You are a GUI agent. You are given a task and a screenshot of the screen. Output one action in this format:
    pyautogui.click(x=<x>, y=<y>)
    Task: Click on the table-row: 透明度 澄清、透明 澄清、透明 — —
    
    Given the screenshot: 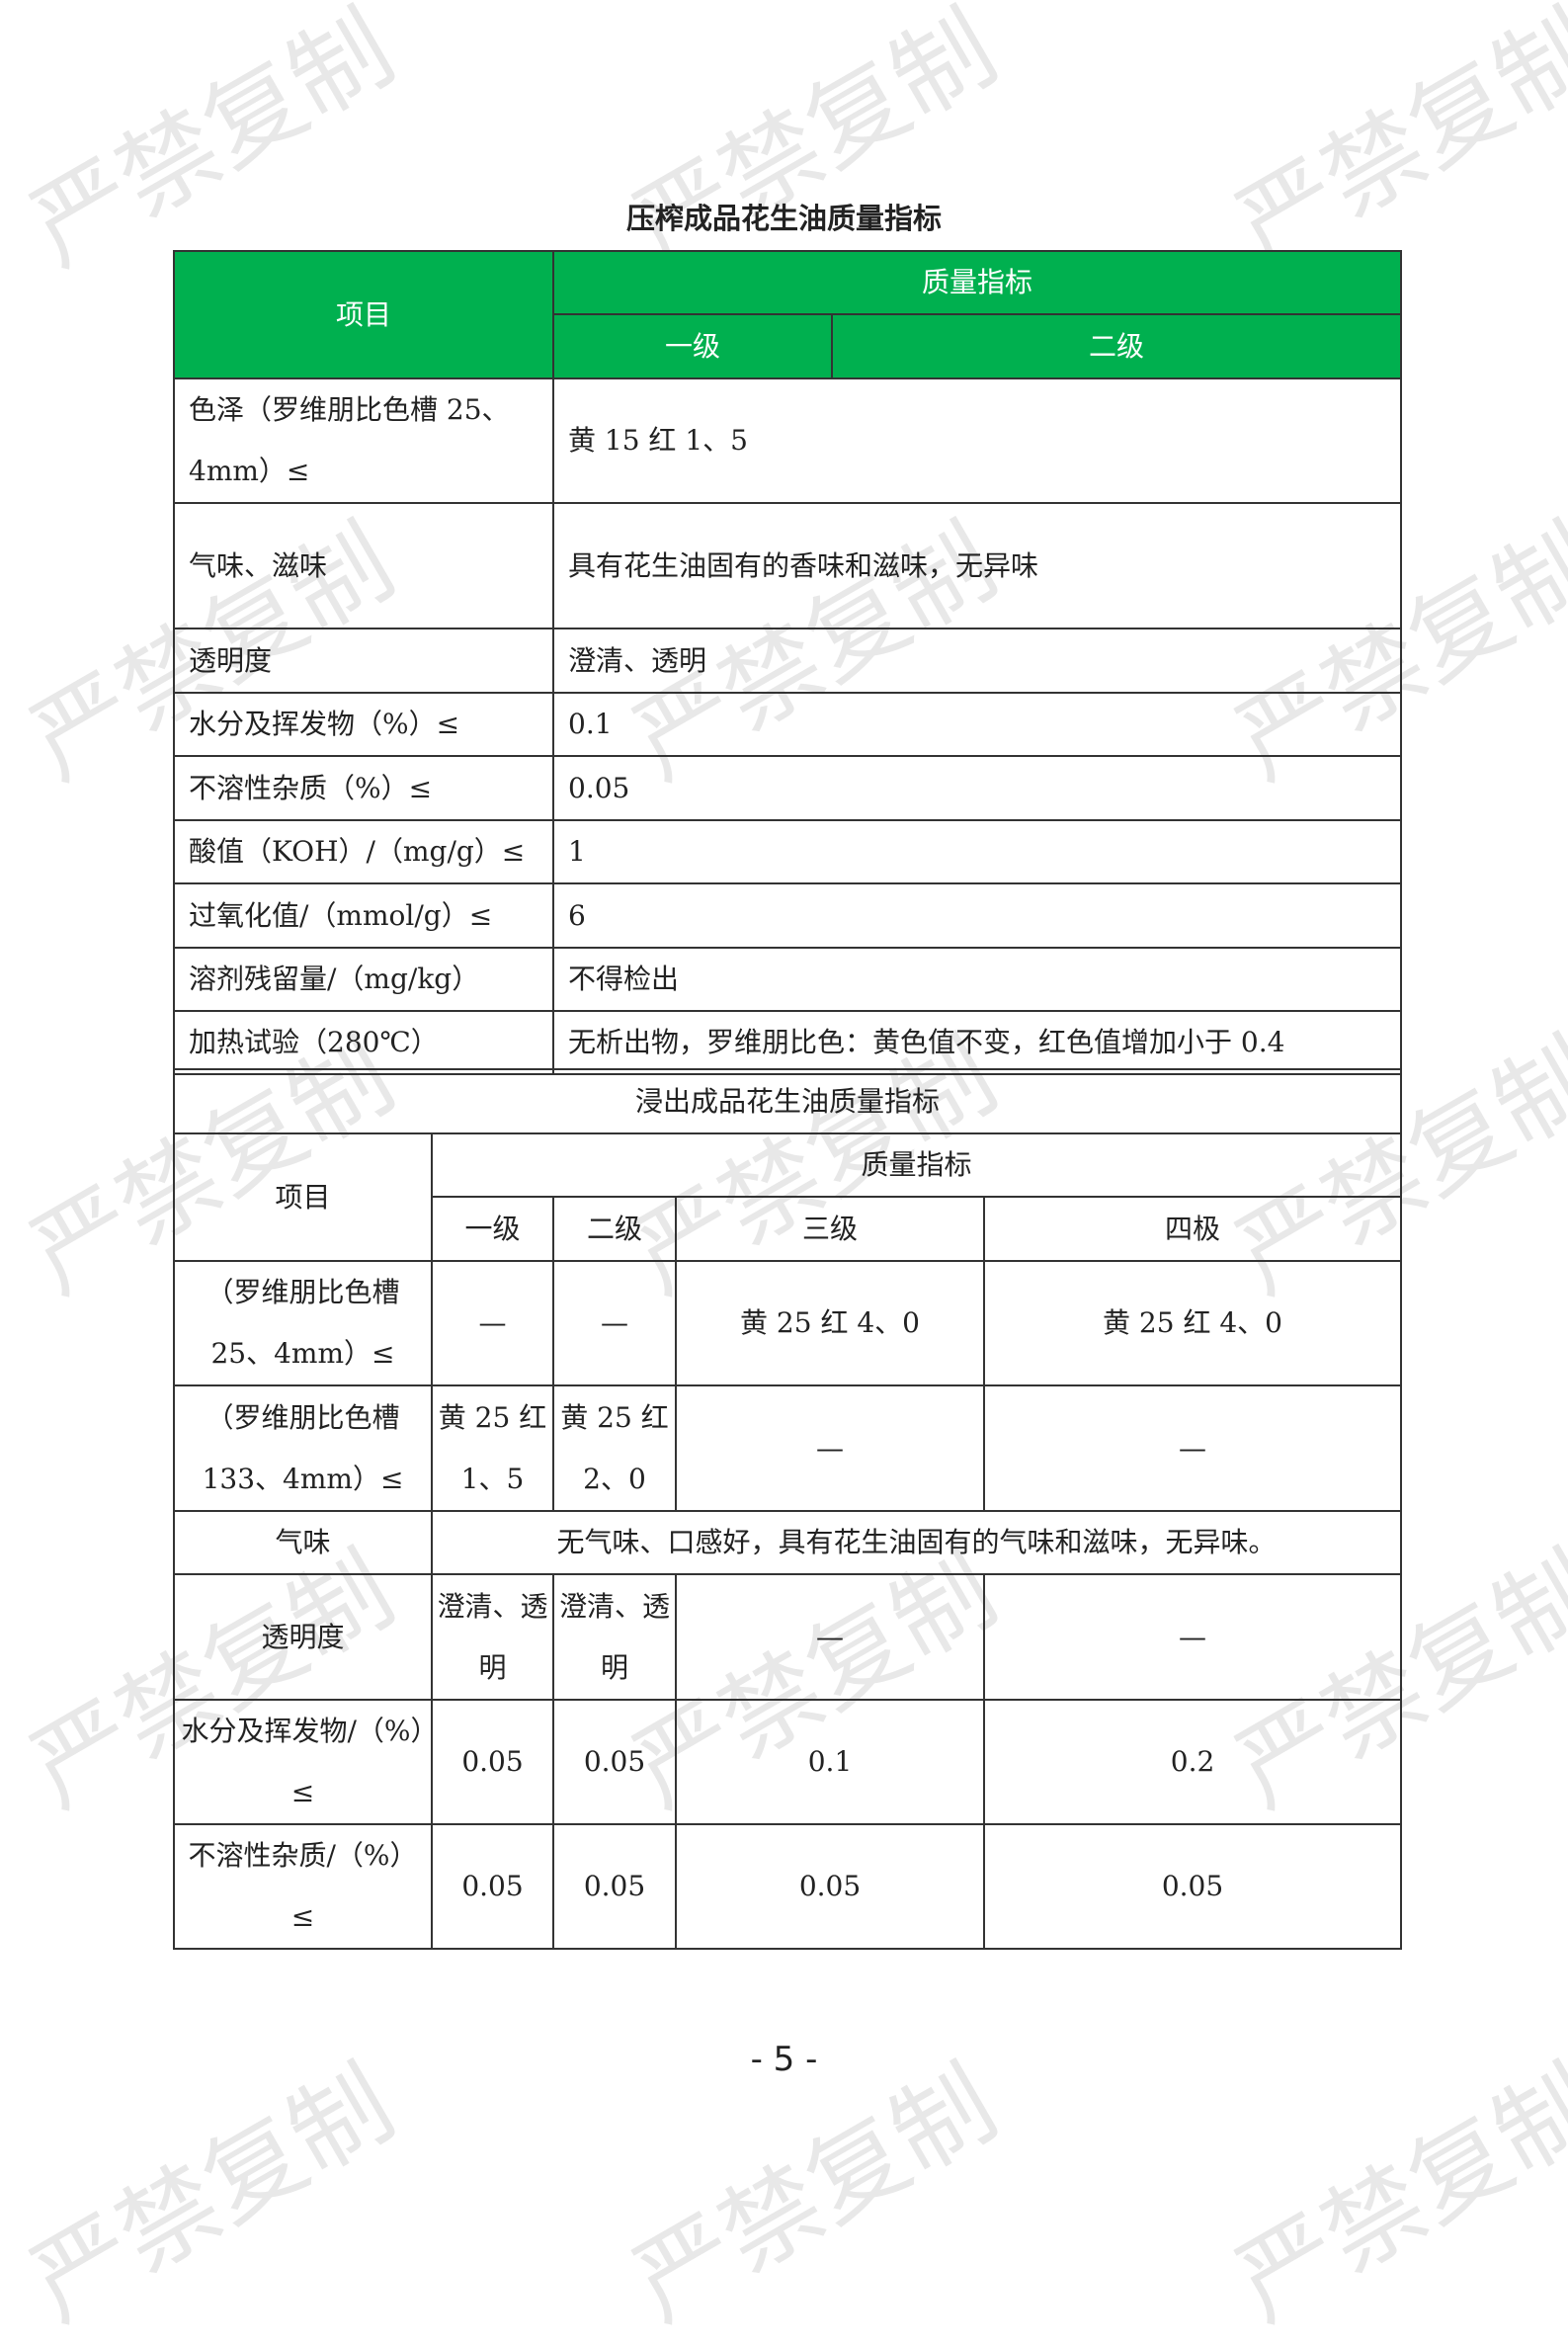 What is the action you would take?
    pyautogui.click(x=788, y=1637)
    